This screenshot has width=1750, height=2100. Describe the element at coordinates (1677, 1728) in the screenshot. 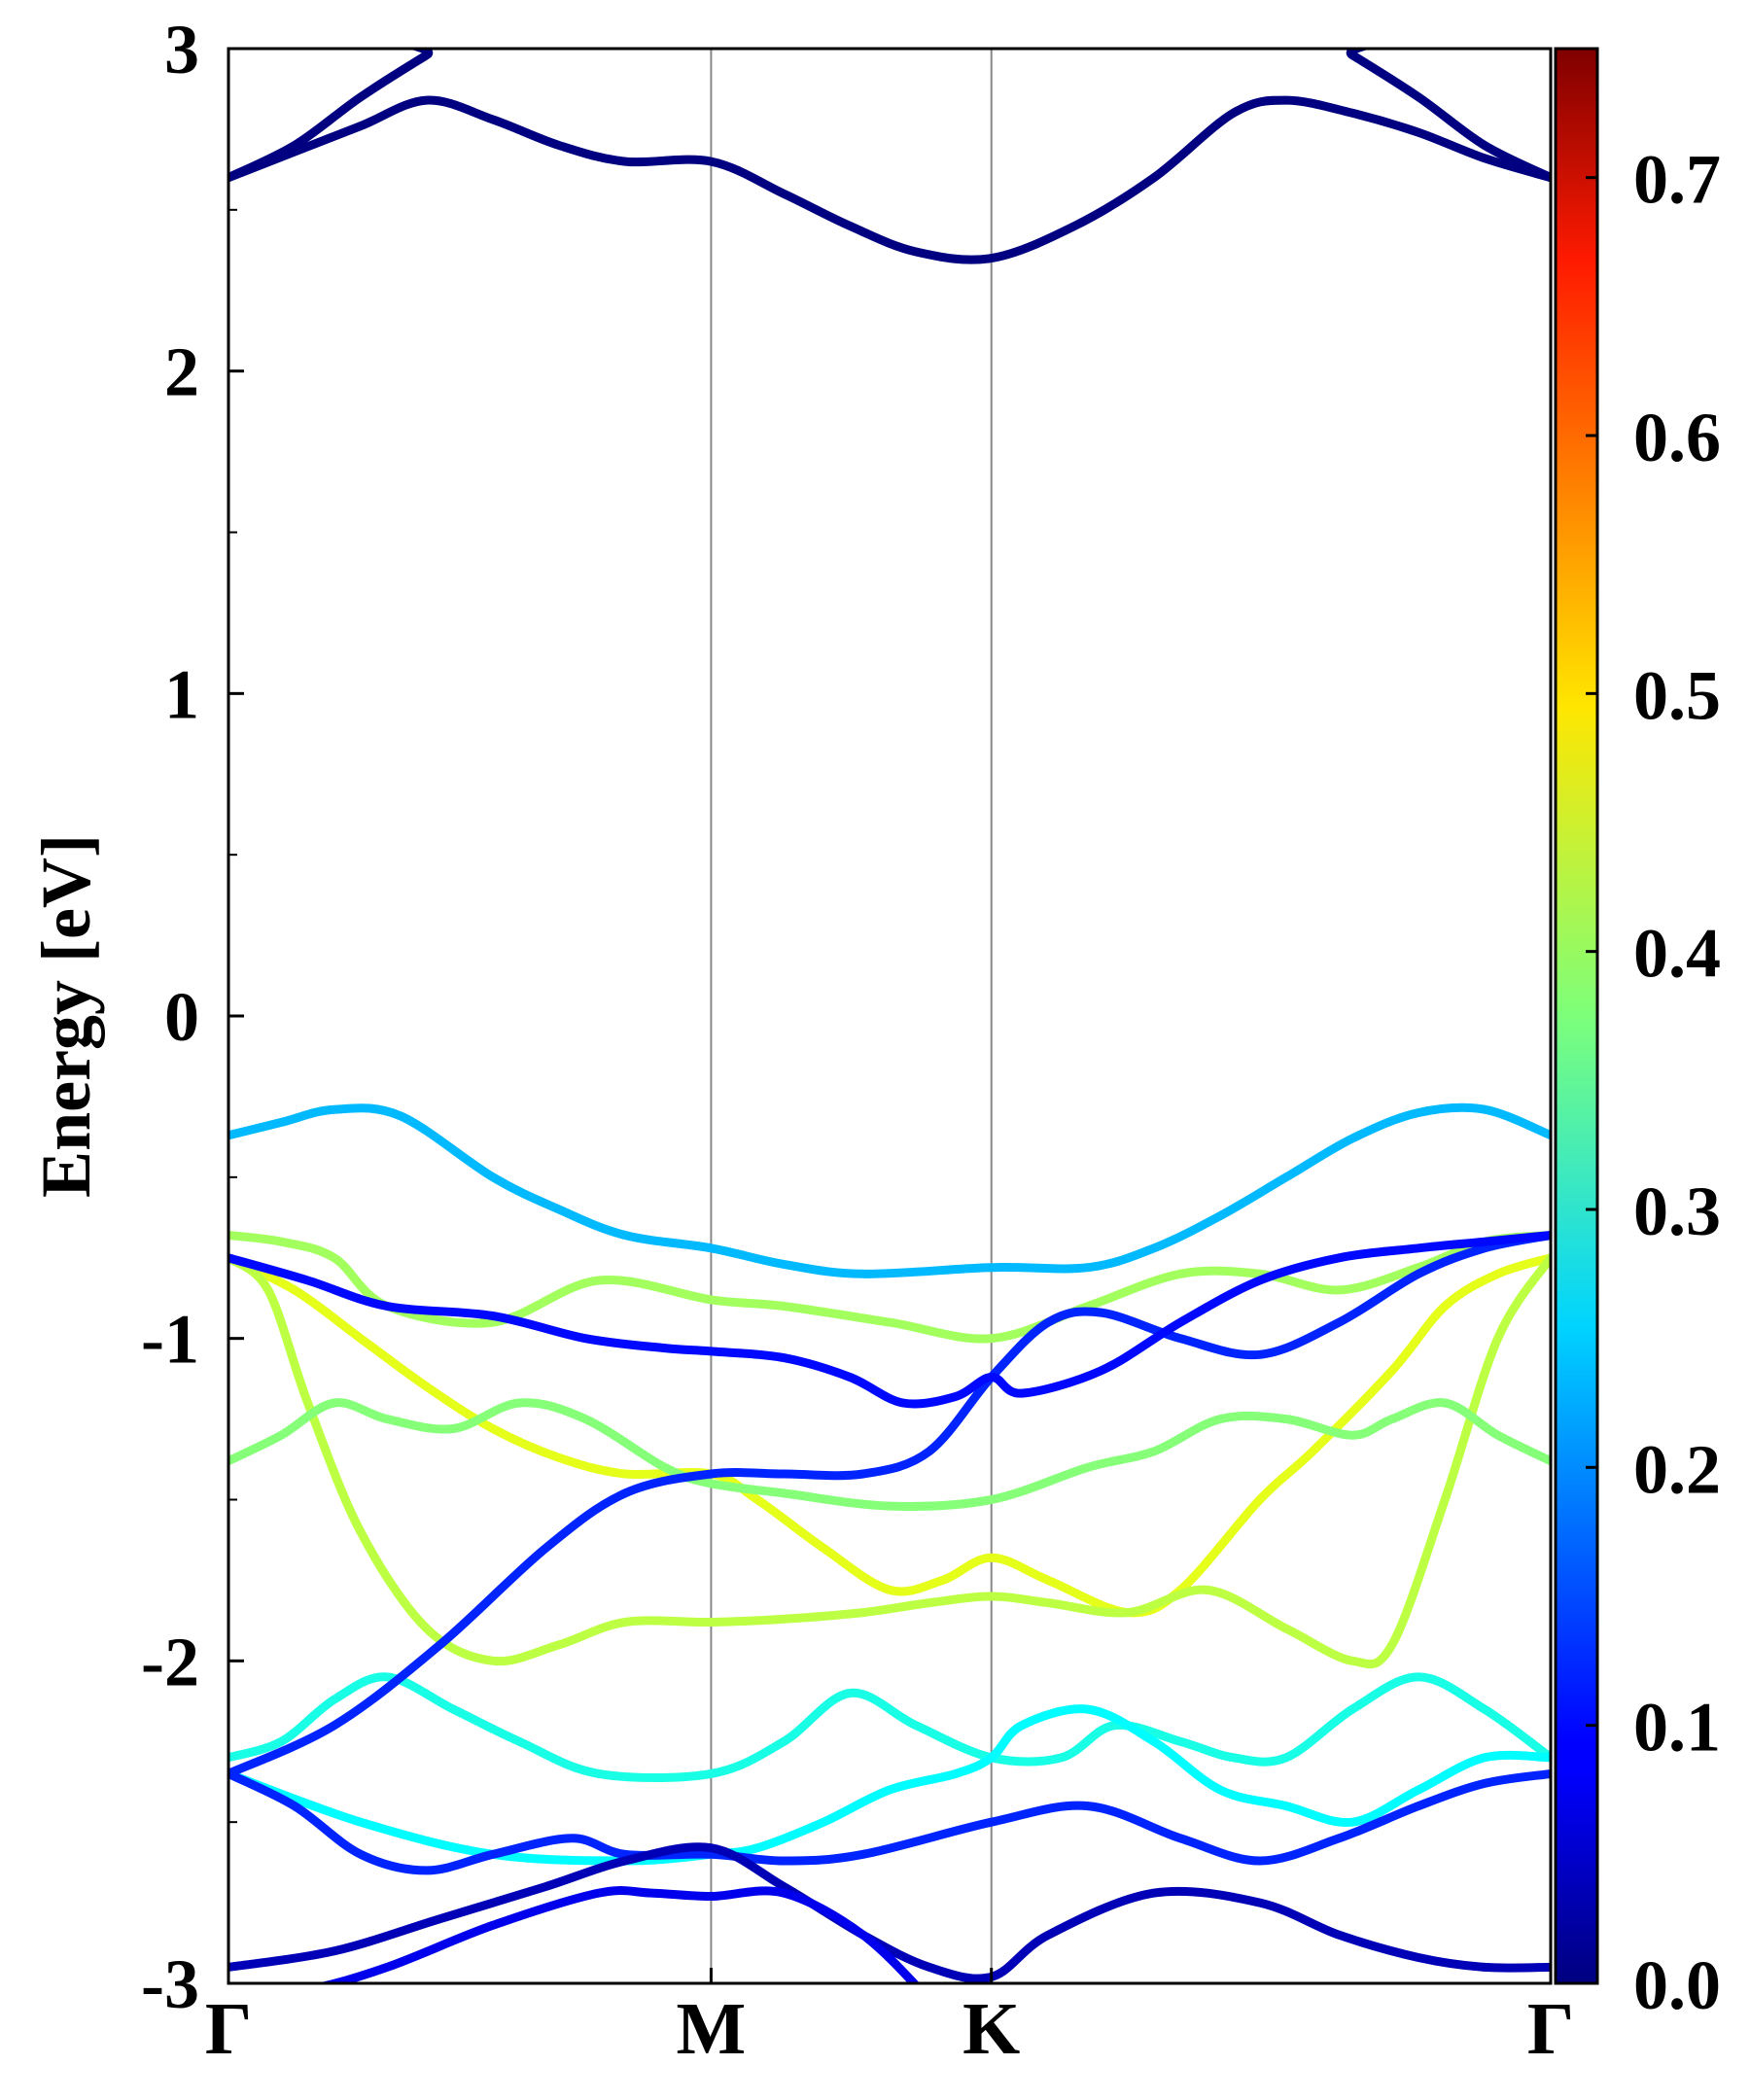

I see `colorbar-tick-label-1: 0.1` at that location.